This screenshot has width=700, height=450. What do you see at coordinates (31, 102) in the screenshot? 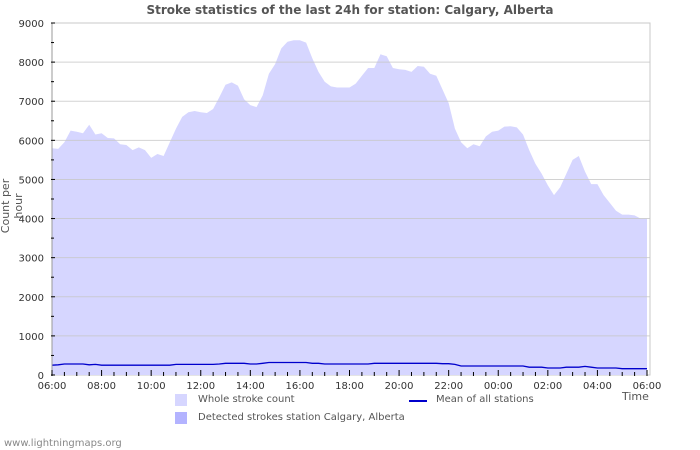
I see `svg-text: 7000` at bounding box center [31, 102].